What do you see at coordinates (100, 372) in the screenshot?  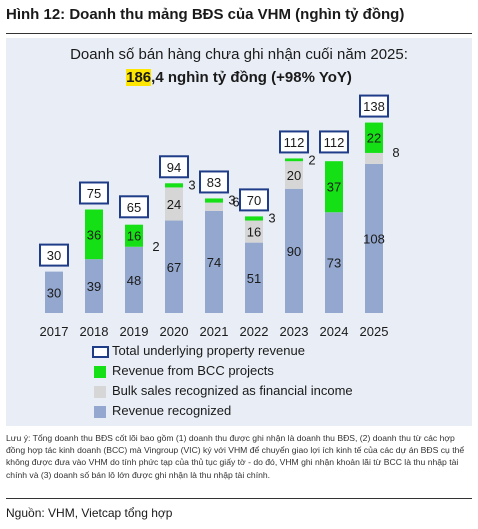 I see `legend-swatch-bcc` at bounding box center [100, 372].